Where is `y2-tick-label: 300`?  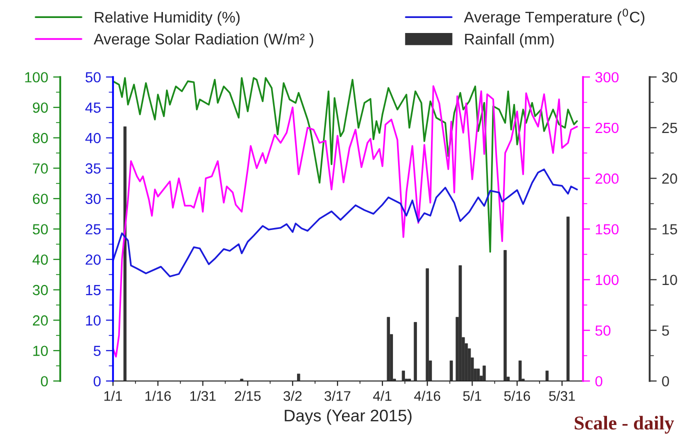 y2-tick-label: 300 is located at coordinates (607, 77).